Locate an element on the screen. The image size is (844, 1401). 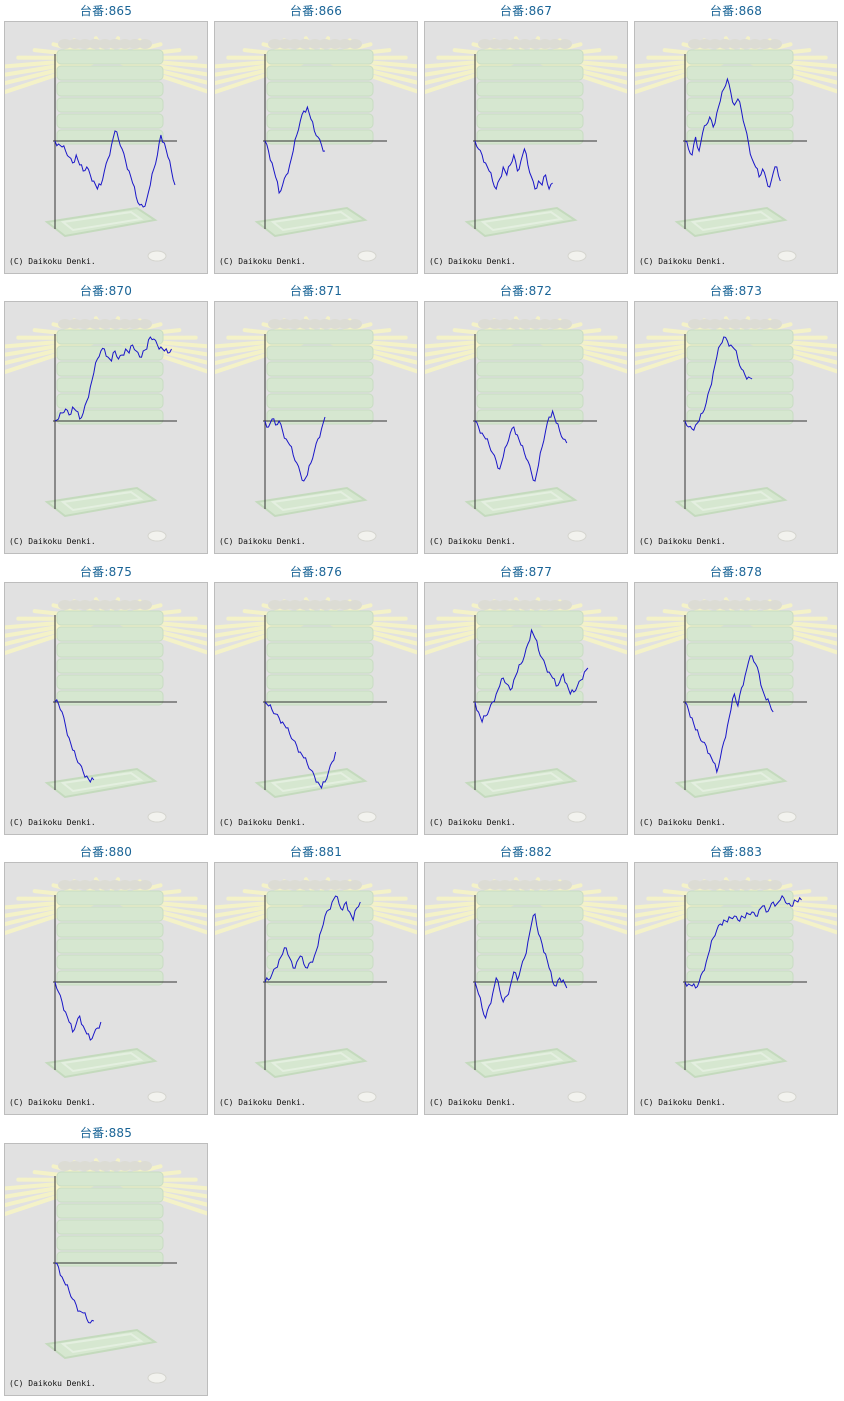
graph-tile: 台番:878 (C) Daikoku Denki. is located at coordinates (736, 698).